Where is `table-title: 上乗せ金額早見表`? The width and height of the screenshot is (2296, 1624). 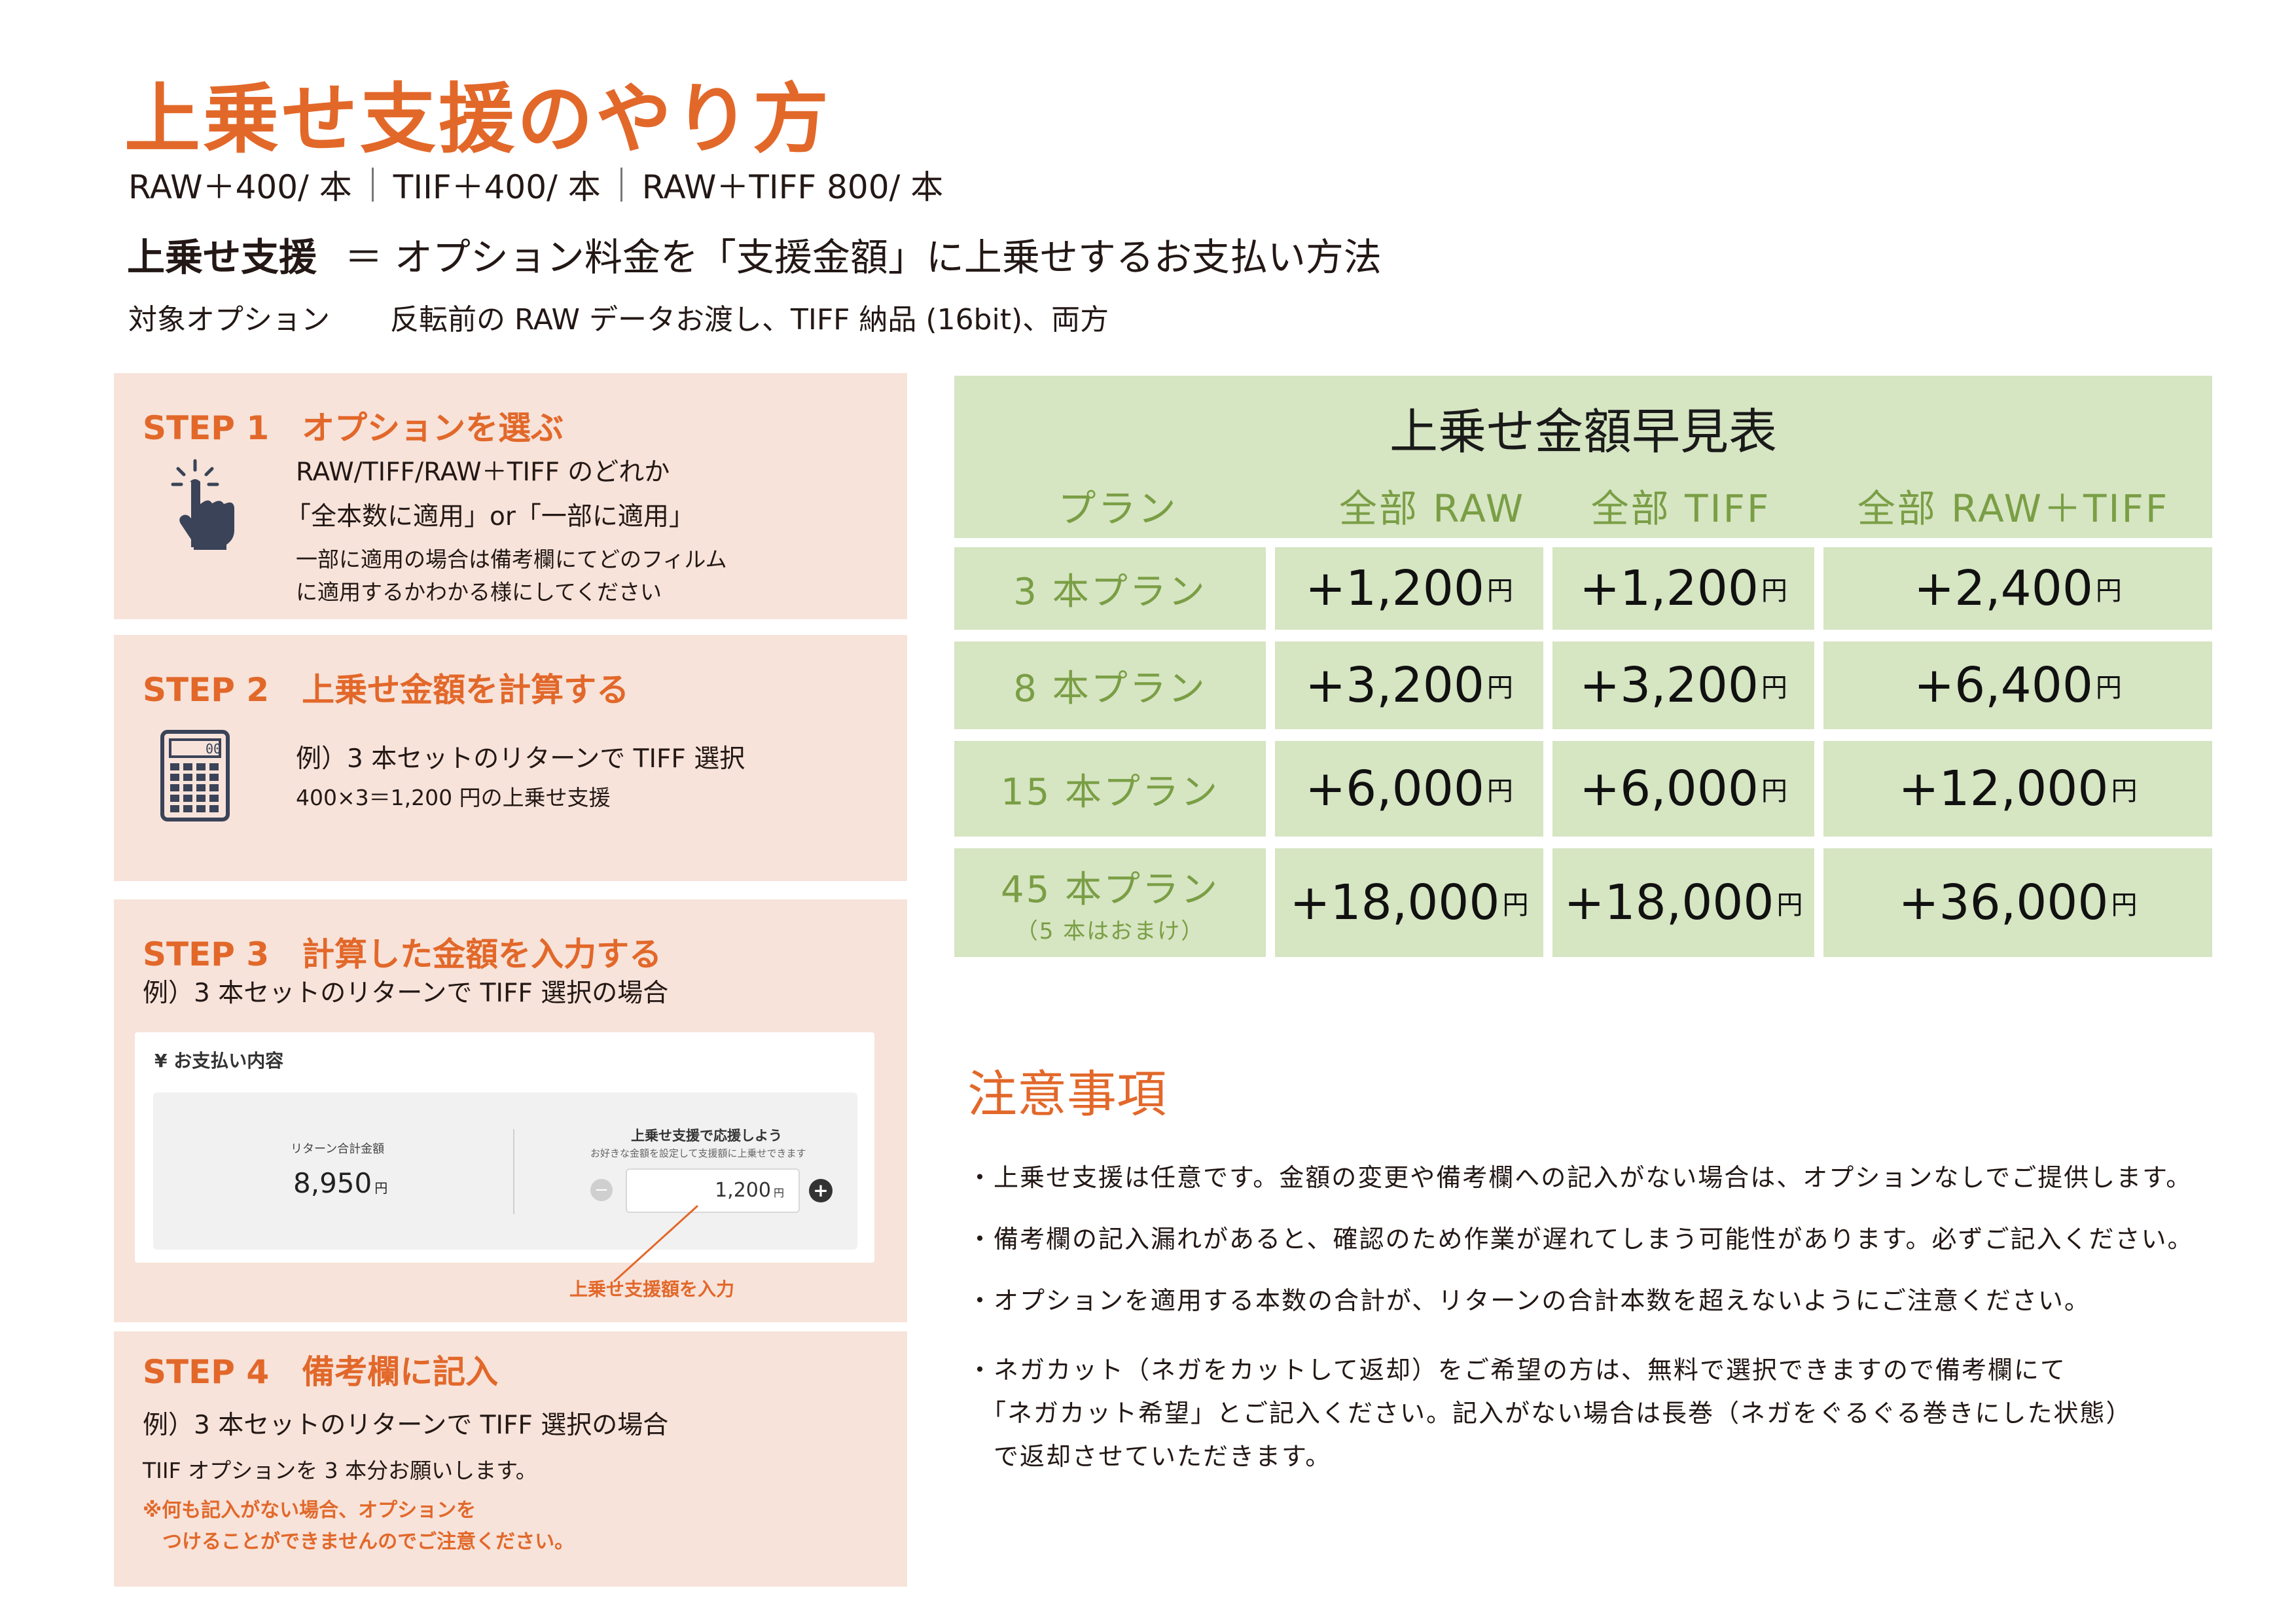
table-title: 上乗せ金額早見表 is located at coordinates (1583, 432).